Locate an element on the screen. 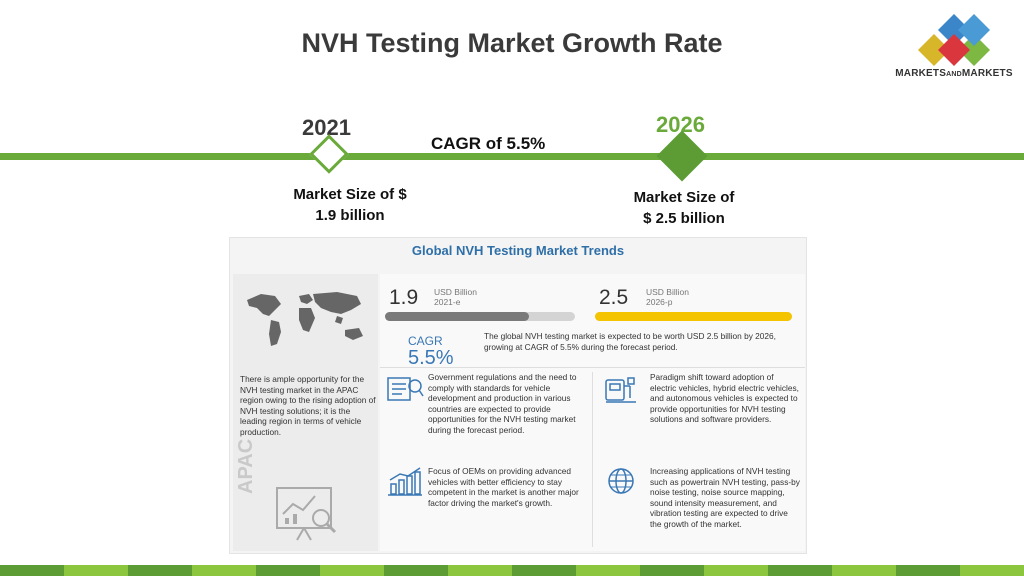 This screenshot has height=576, width=1024. growth-chart-icon is located at coordinates (405, 481).